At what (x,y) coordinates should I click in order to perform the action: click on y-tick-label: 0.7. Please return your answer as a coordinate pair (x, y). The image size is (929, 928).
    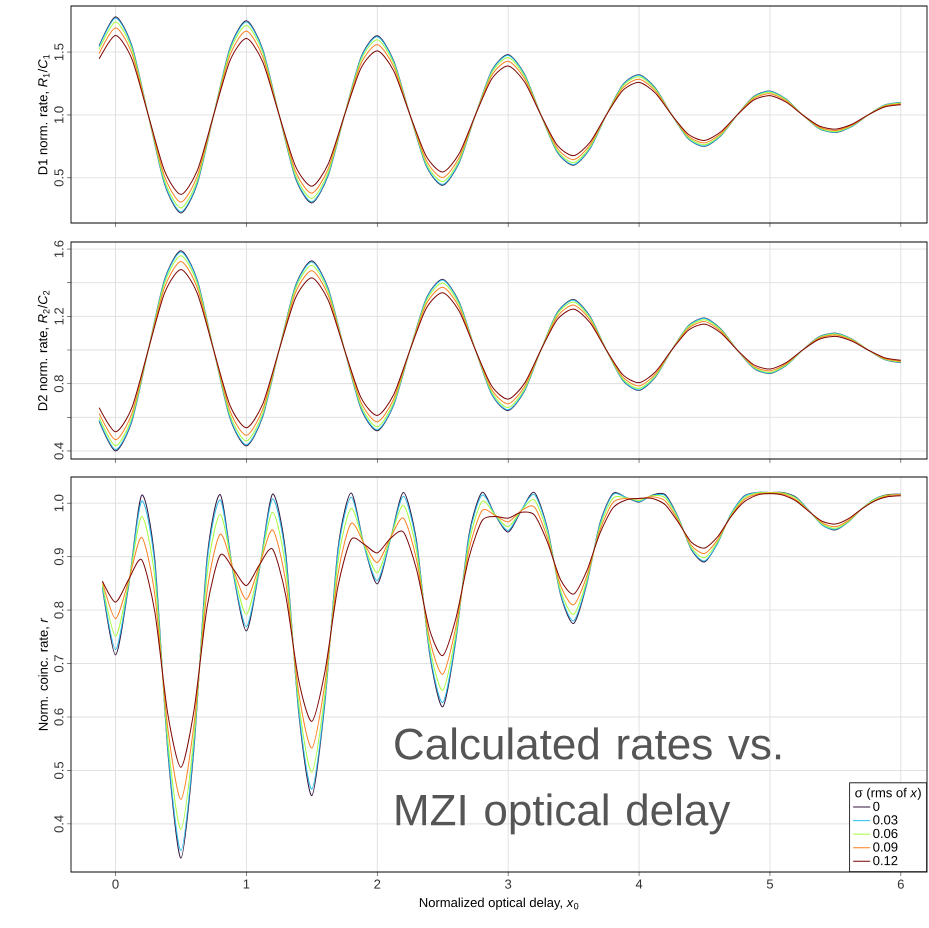
    Looking at the image, I should click on (59, 663).